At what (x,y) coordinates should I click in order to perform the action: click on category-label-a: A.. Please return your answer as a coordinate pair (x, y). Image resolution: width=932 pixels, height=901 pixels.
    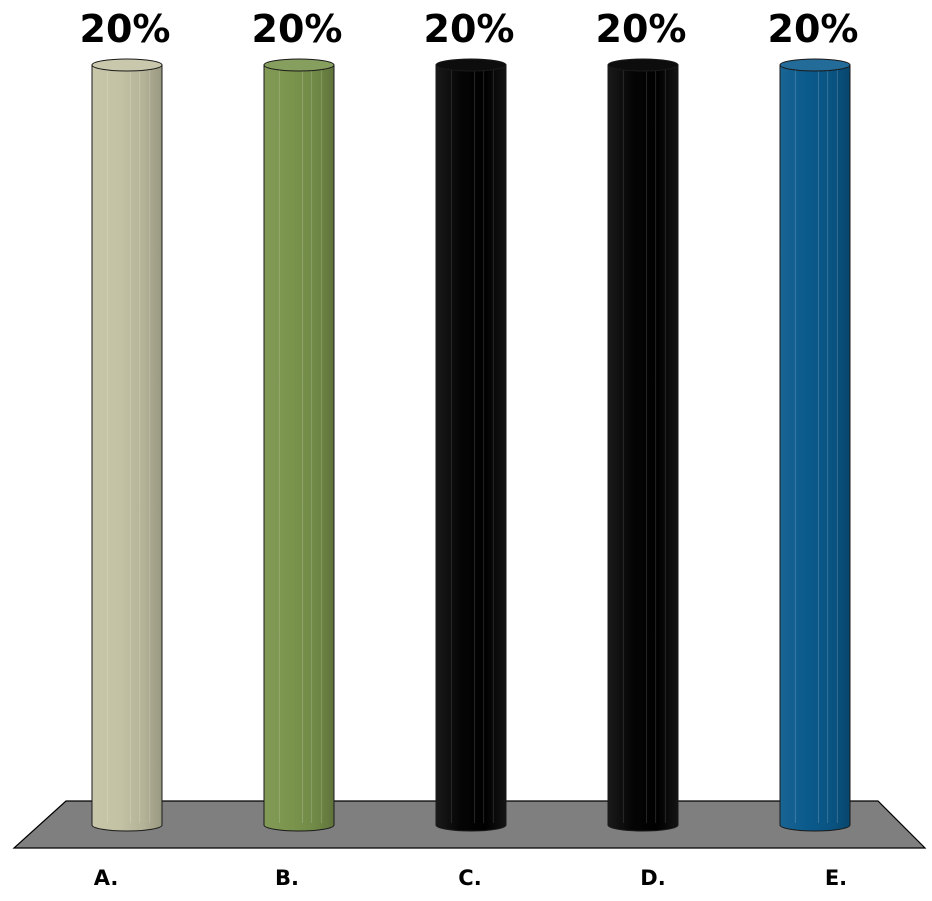
    Looking at the image, I should click on (106, 878).